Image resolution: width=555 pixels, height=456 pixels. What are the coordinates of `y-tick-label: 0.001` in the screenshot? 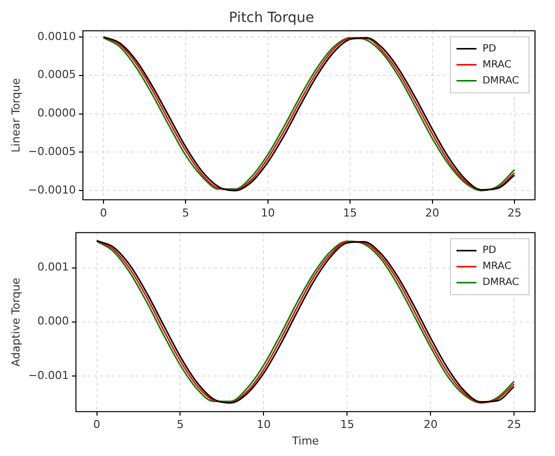 It's located at (53, 267).